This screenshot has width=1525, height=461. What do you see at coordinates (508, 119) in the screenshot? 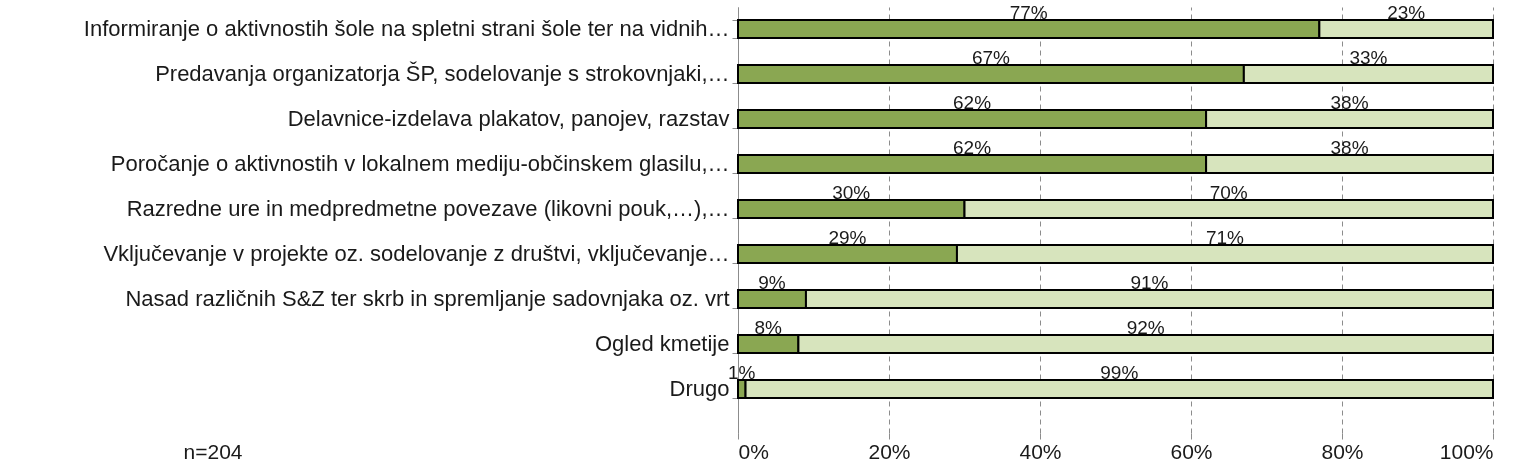
I see `y-tick-label: Delavnice-izdelava plakatov, panojev, razstav` at bounding box center [508, 119].